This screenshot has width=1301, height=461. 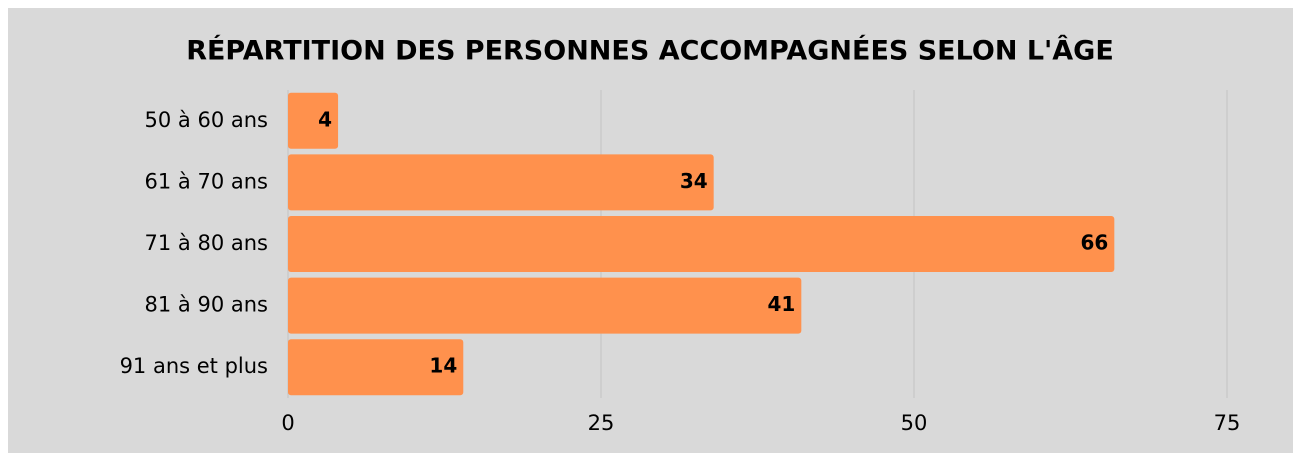 What do you see at coordinates (206, 305) in the screenshot?
I see `y-tick-label: 81 à 90 ans` at bounding box center [206, 305].